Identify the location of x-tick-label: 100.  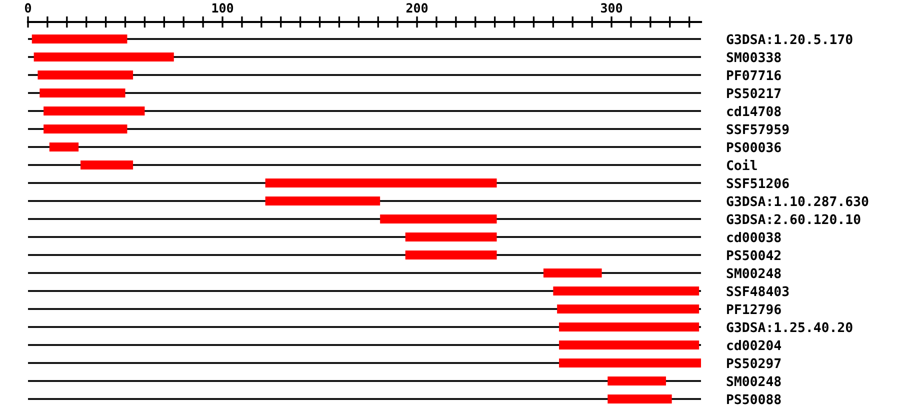
(223, 8).